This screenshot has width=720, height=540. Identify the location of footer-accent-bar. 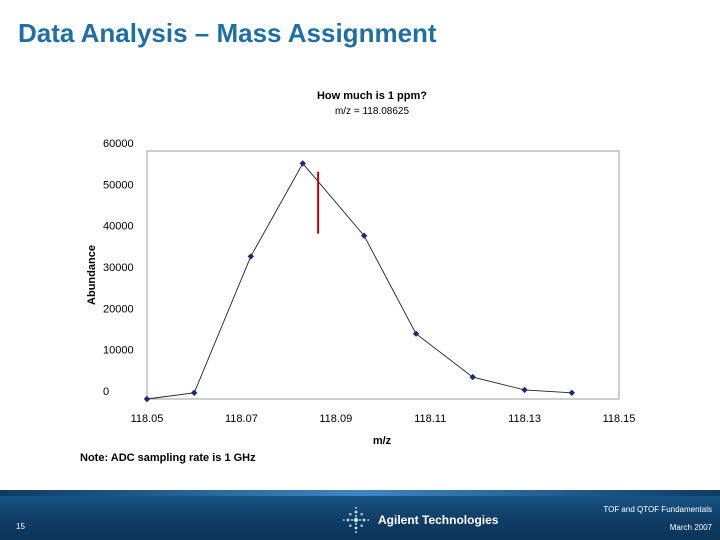
(360, 493).